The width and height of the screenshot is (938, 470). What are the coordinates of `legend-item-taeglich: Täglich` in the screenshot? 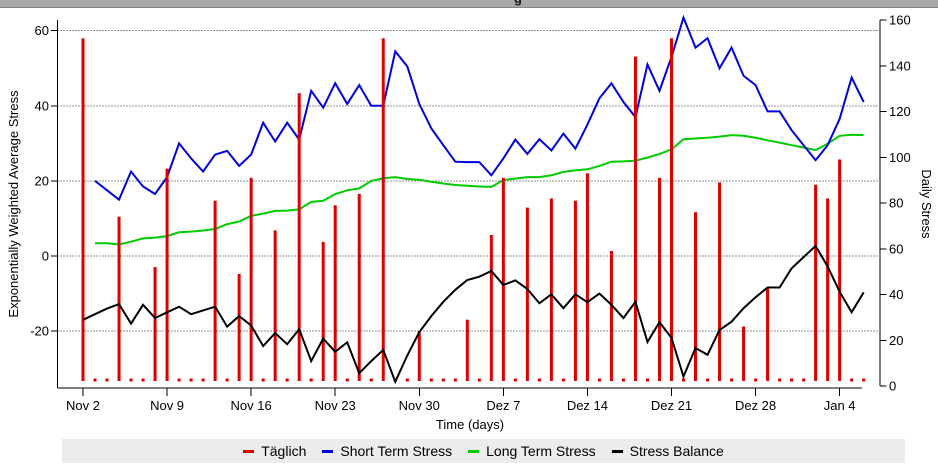 It's located at (274, 451).